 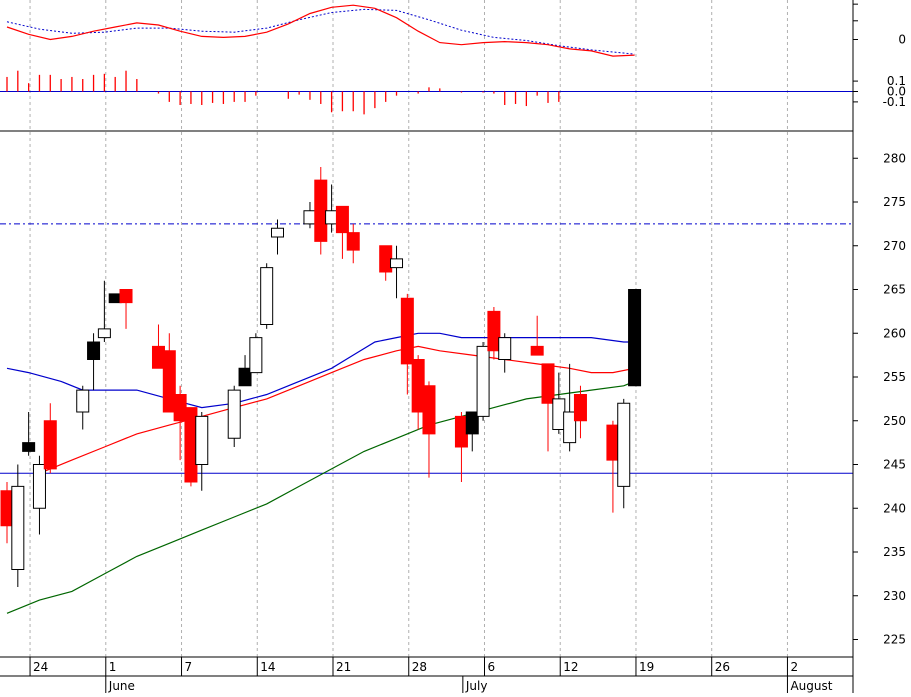 I want to click on indicator-panel, so click(x=426, y=59).